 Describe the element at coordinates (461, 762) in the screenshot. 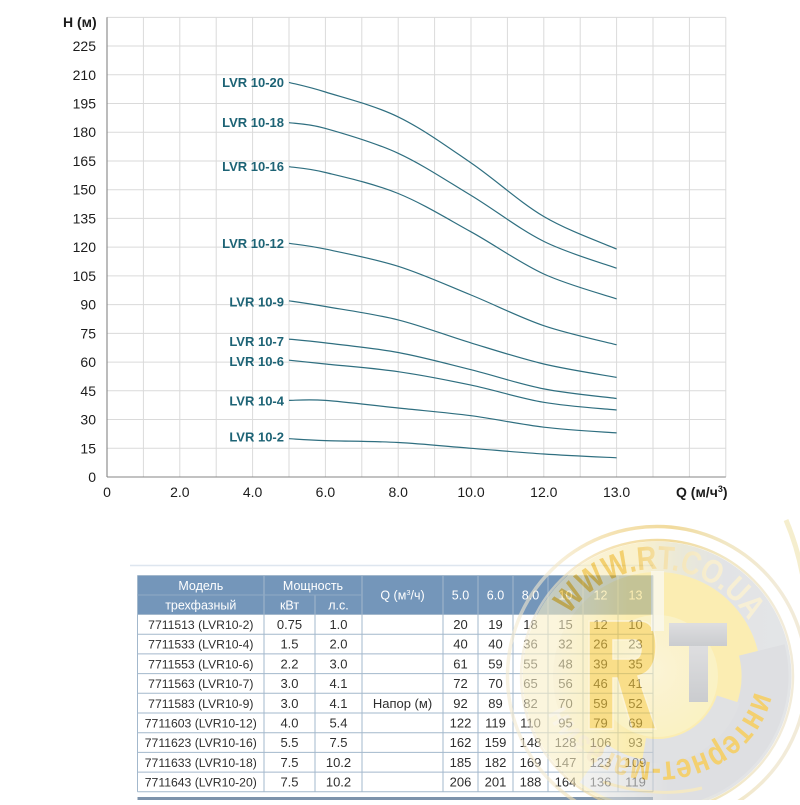

I see `svg-text: 185` at that location.